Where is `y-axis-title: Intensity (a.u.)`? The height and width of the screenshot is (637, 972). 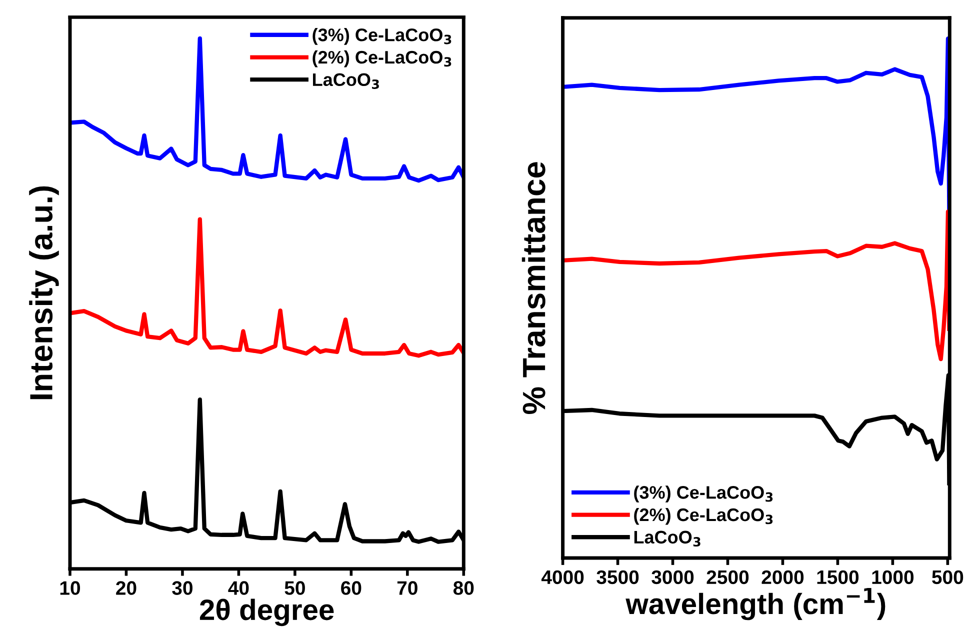 y-axis-title: Intensity (a.u.) is located at coordinates (44, 293).